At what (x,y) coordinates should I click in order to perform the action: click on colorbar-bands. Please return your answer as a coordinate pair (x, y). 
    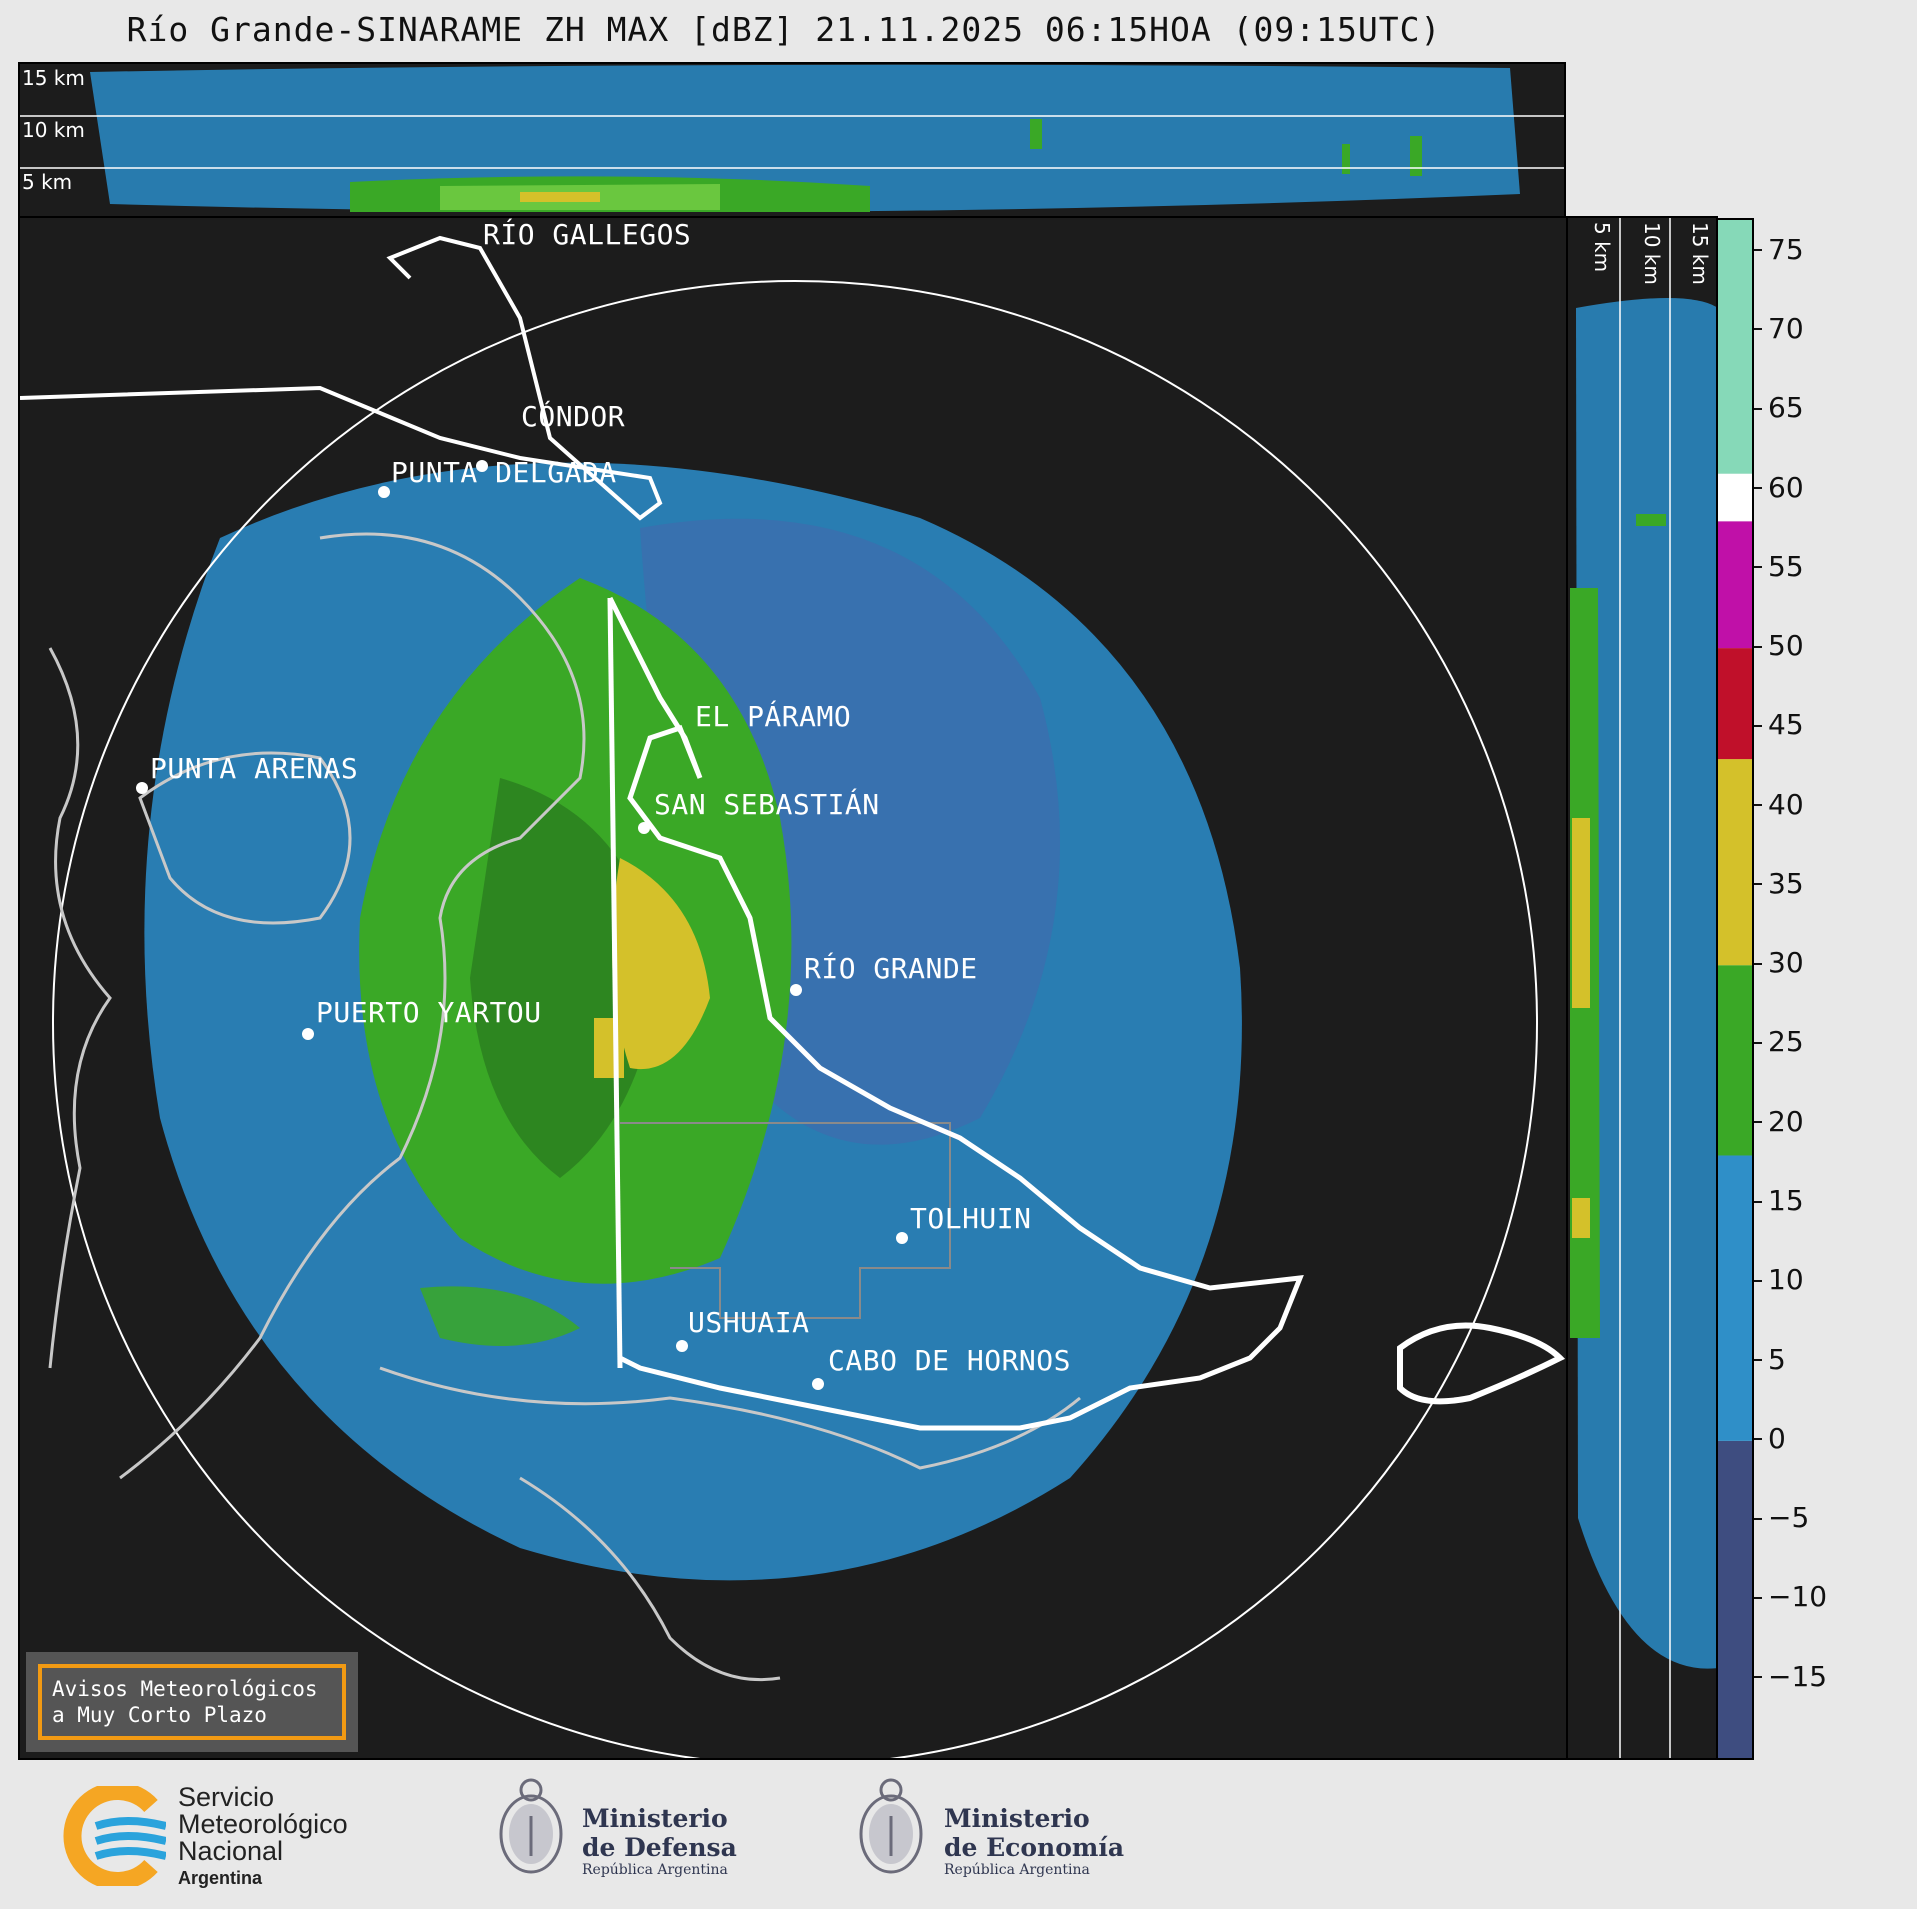
    Looking at the image, I should click on (1735, 989).